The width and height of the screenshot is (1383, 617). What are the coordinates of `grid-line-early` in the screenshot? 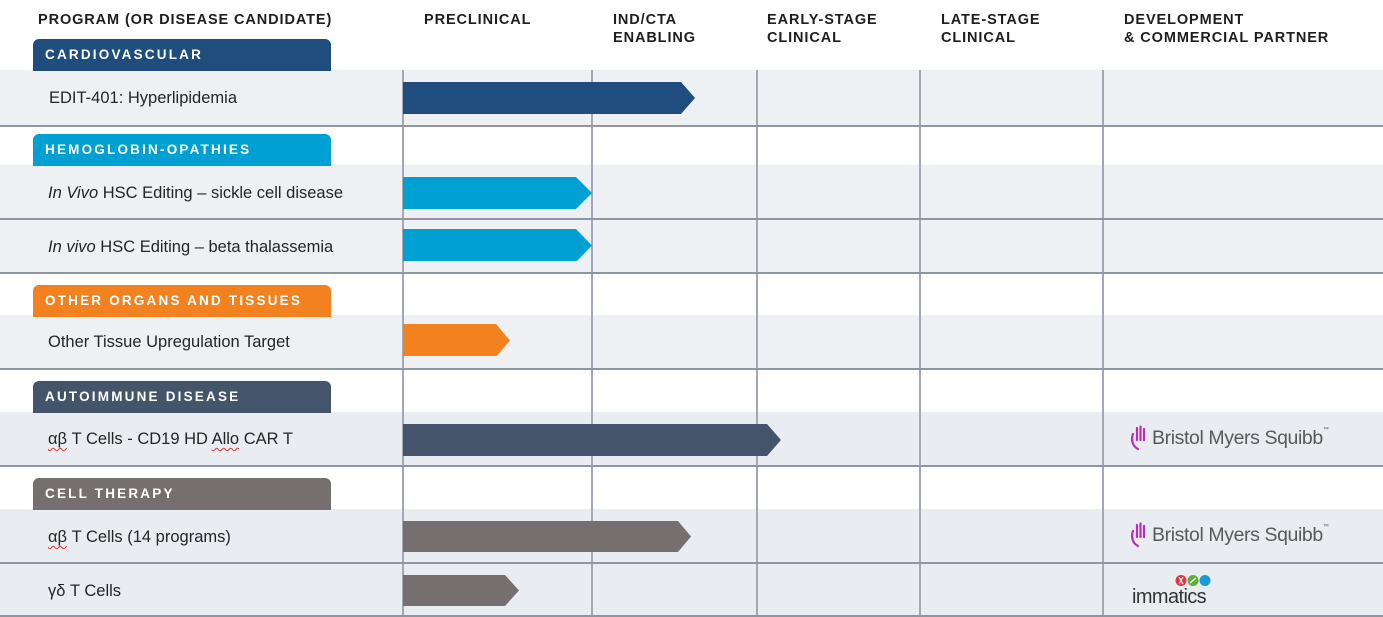 It's located at (757, 343).